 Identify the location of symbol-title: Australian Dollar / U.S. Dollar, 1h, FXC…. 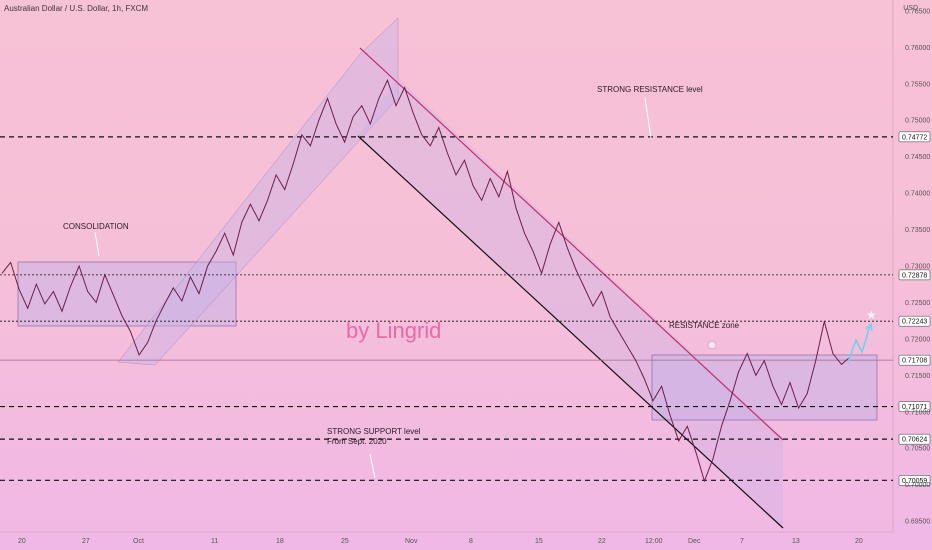
(76, 8).